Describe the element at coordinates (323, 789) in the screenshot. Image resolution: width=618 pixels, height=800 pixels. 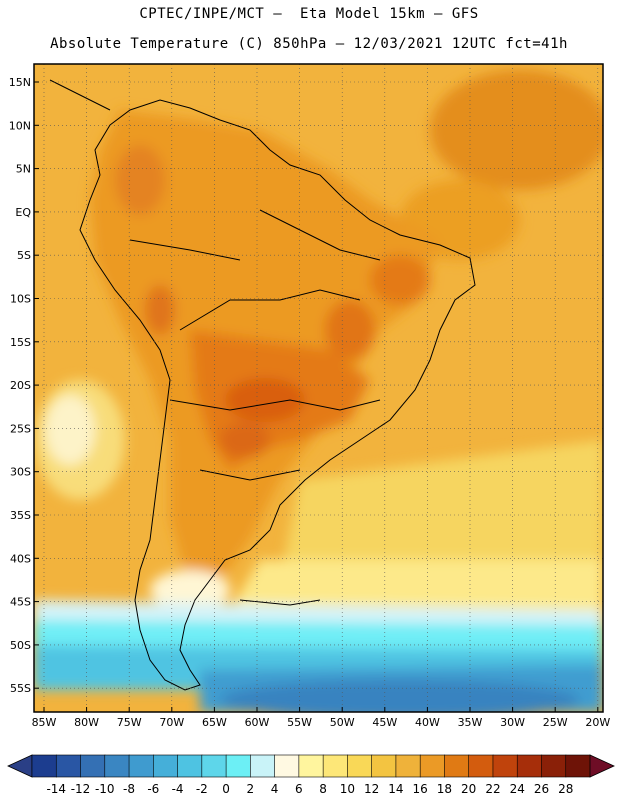
I see `colorbar-tick-label: 8` at that location.